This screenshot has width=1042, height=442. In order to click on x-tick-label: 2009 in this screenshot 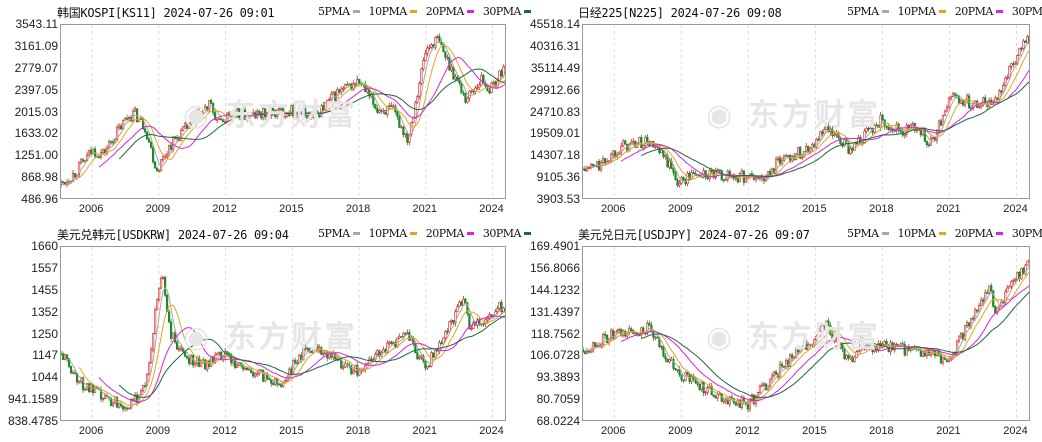, I will do `click(158, 431)`.